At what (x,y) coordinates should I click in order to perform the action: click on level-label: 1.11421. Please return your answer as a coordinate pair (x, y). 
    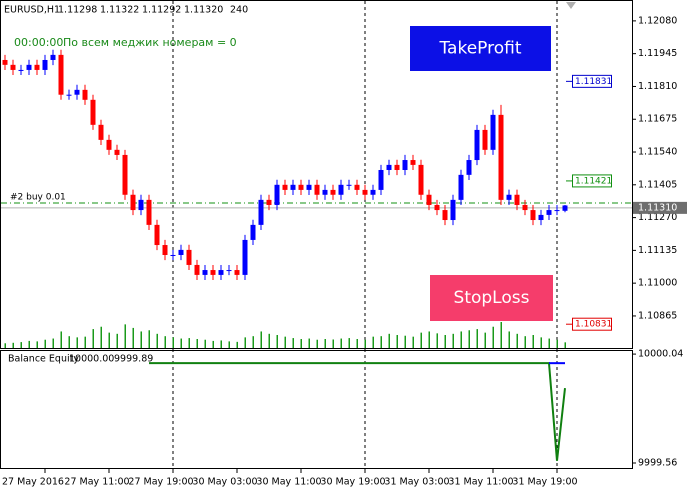
    Looking at the image, I should click on (593, 181).